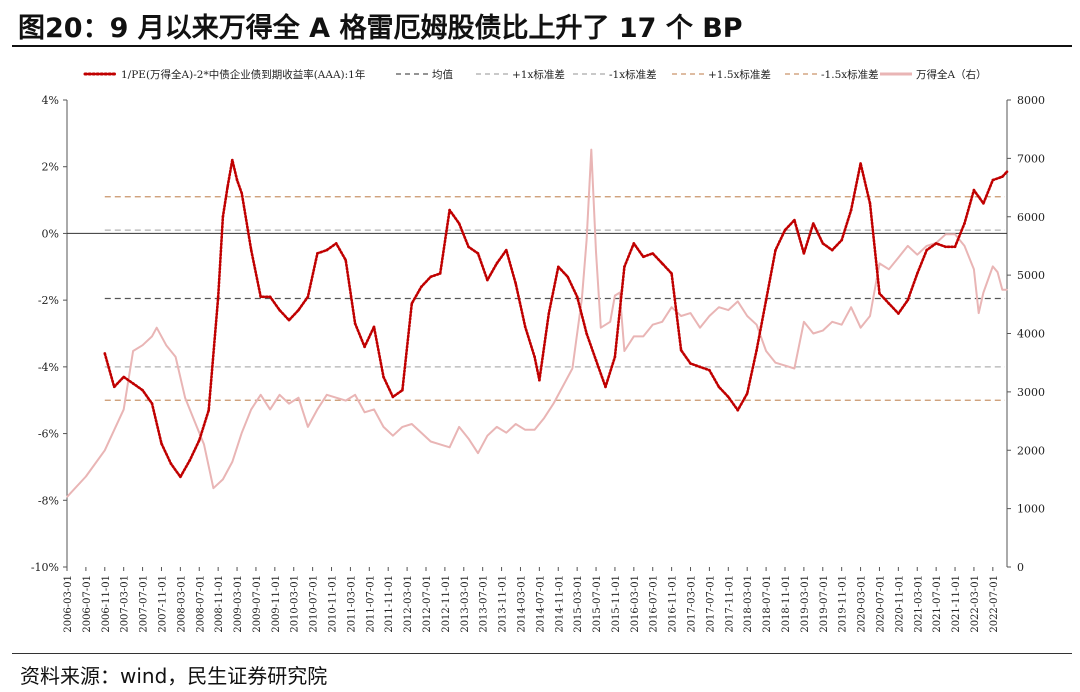  Describe the element at coordinates (144, 604) in the screenshot. I see `x-tick-label: 2007-07-01` at that location.